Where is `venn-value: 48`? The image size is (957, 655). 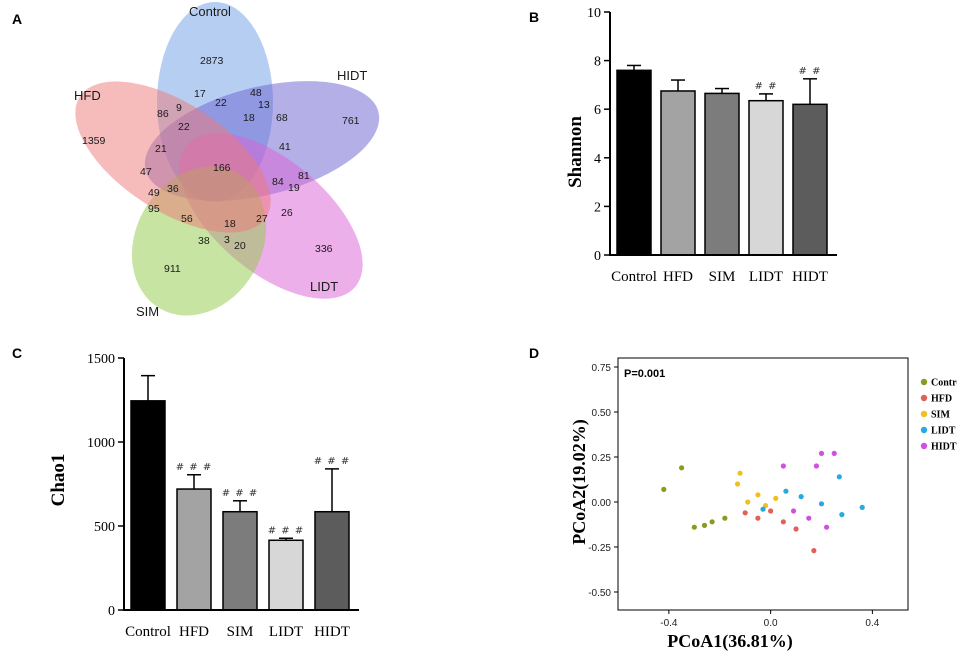
venn-value: 48 is located at coordinates (256, 93).